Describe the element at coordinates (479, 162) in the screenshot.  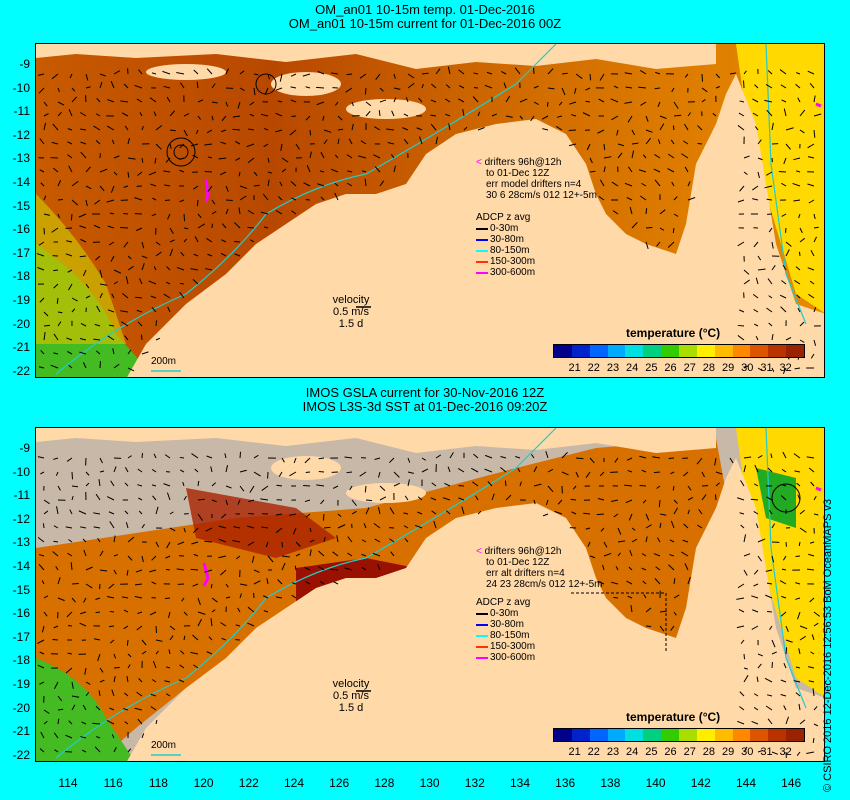
I see `drifter-marker-icon: <` at that location.